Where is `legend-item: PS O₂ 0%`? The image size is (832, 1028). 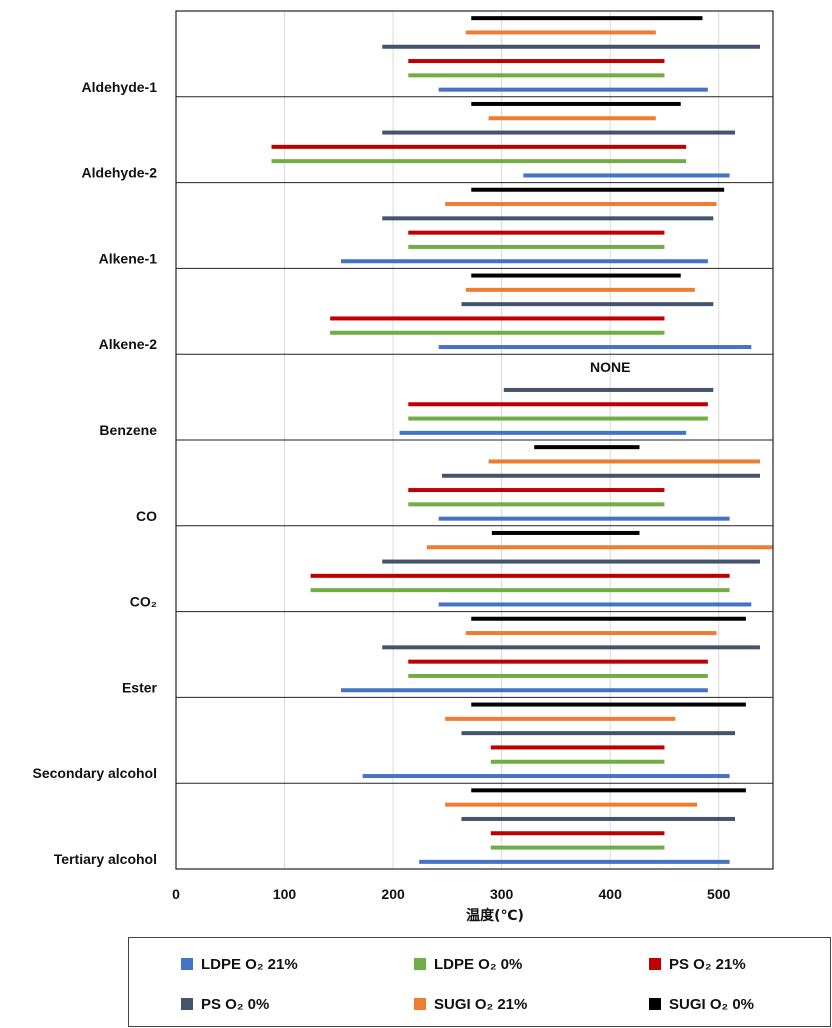 legend-item: PS O₂ 0% is located at coordinates (225, 1004).